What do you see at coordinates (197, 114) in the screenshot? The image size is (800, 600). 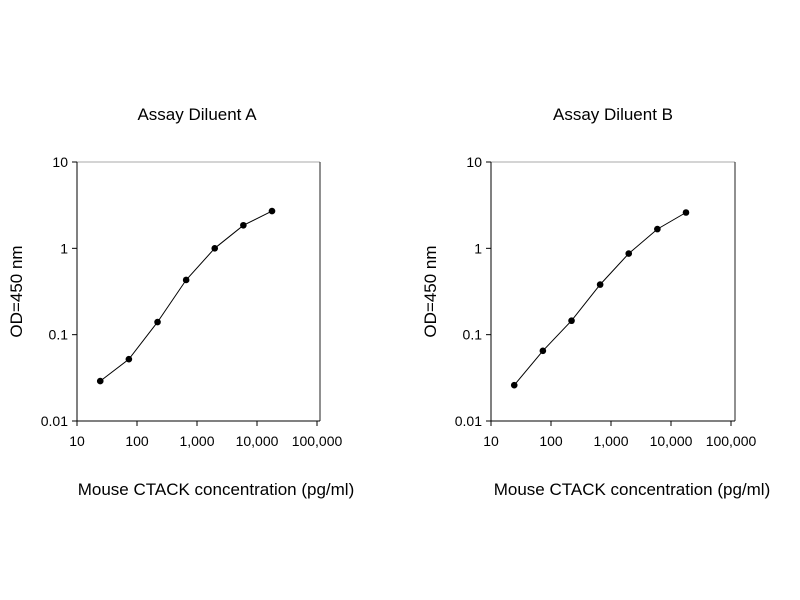 I see `chart-title: Assay Diluent A` at bounding box center [197, 114].